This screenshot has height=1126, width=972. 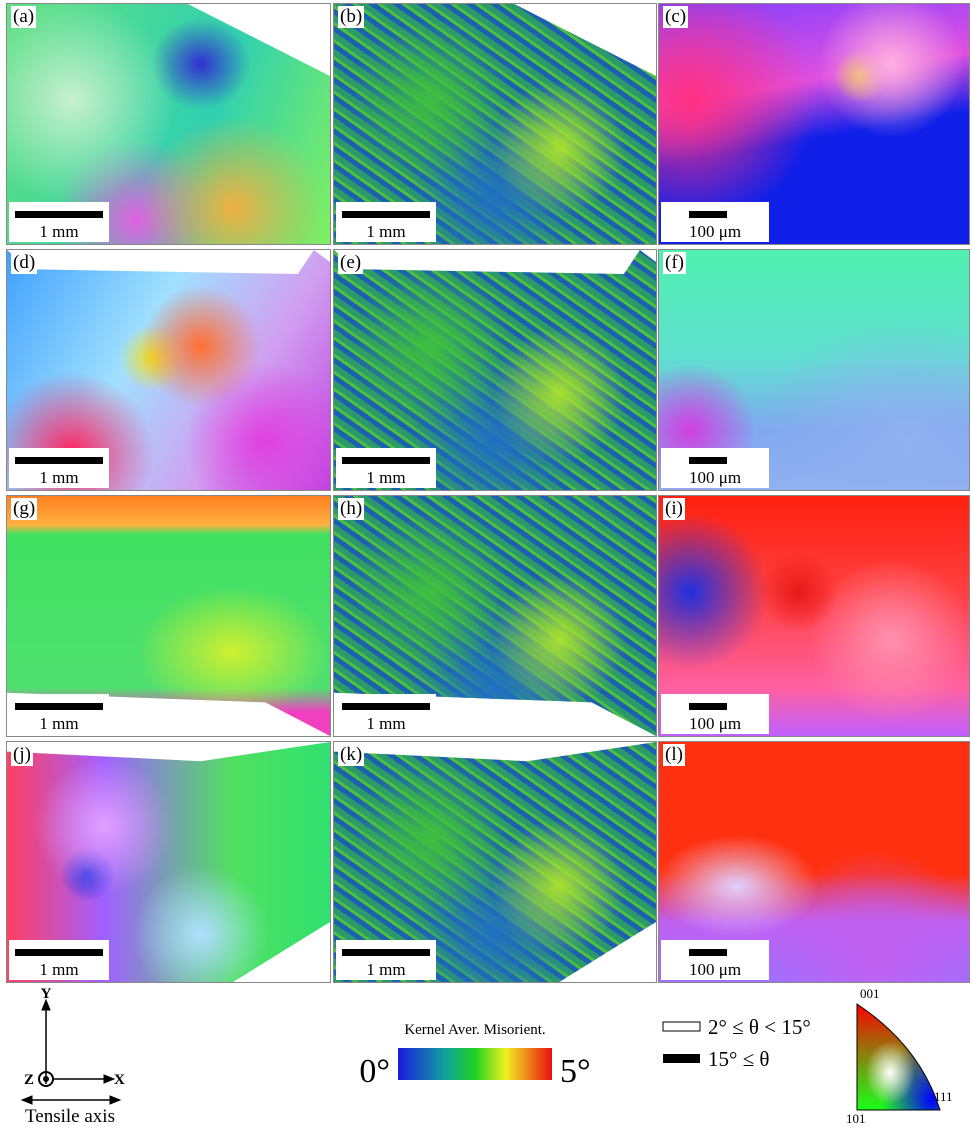 What do you see at coordinates (495, 862) in the screenshot?
I see `map-panel: (k) 1 mm` at bounding box center [495, 862].